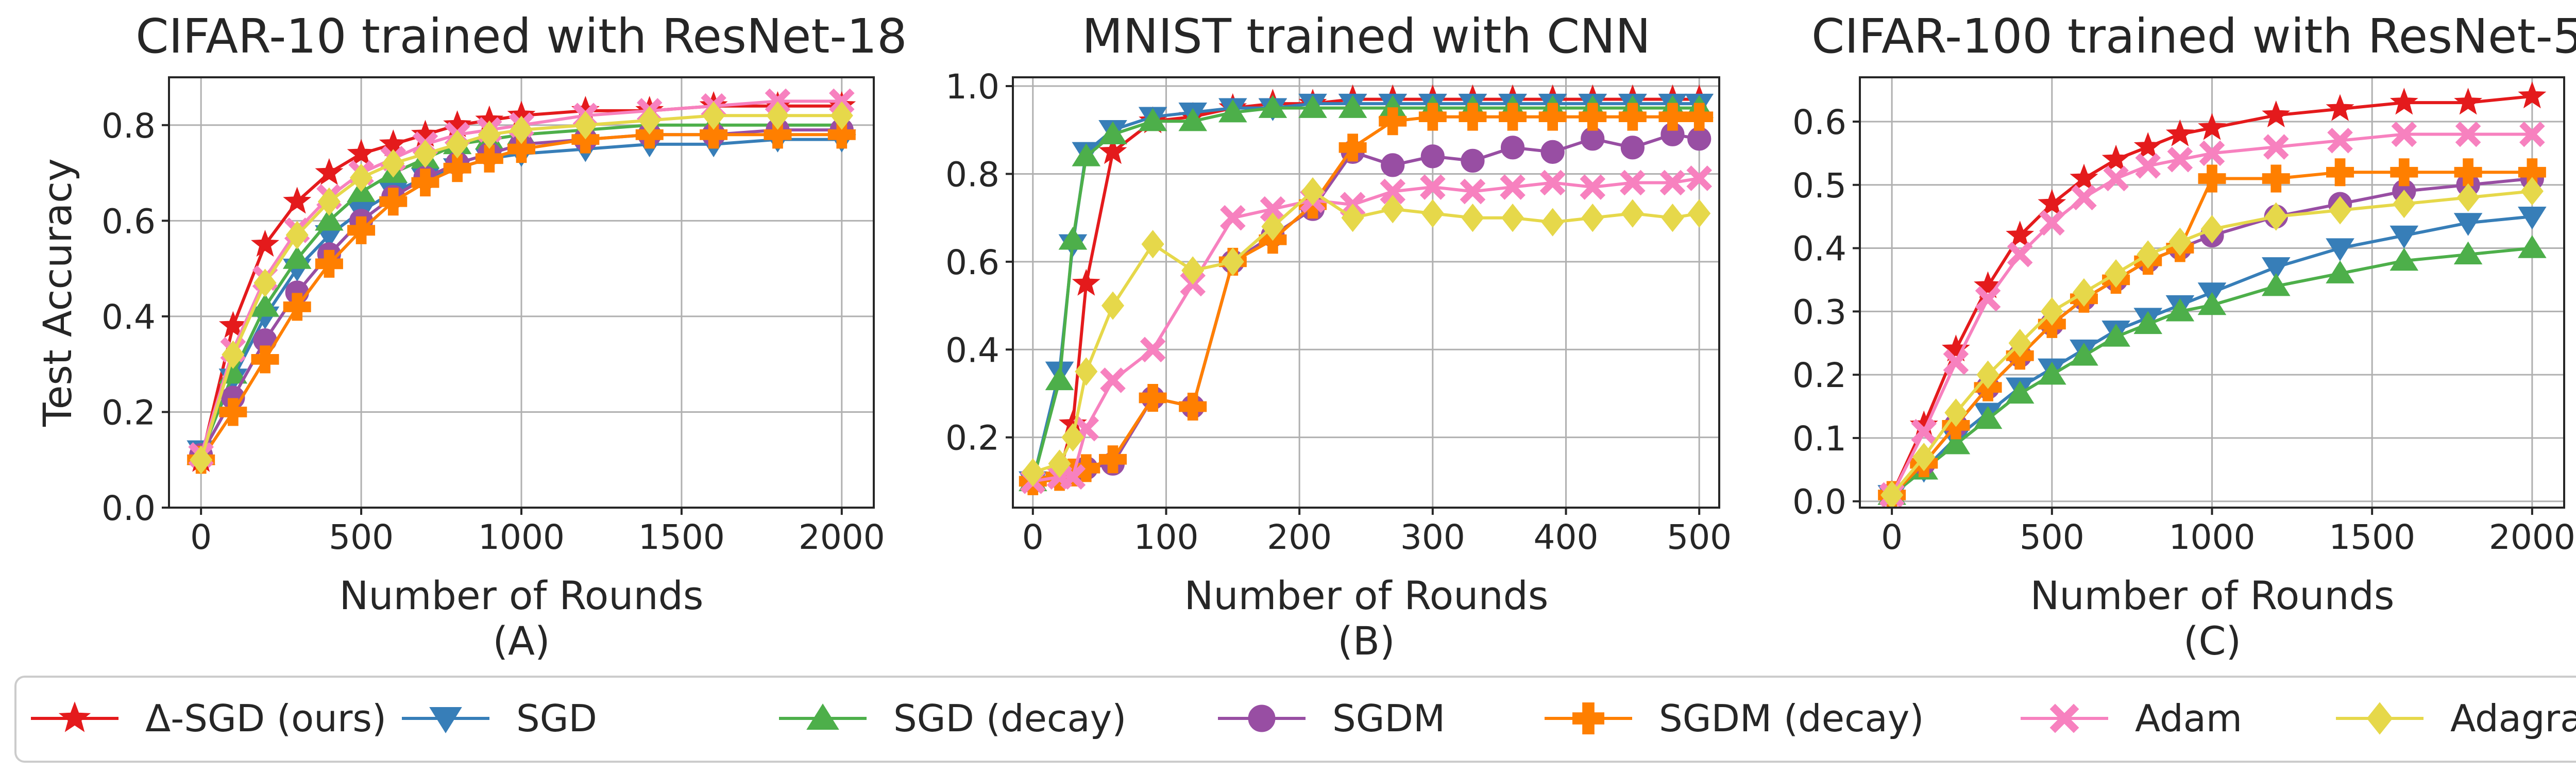 This screenshot has height=772, width=2576. I want to click on x-tick-label: 500, so click(361, 537).